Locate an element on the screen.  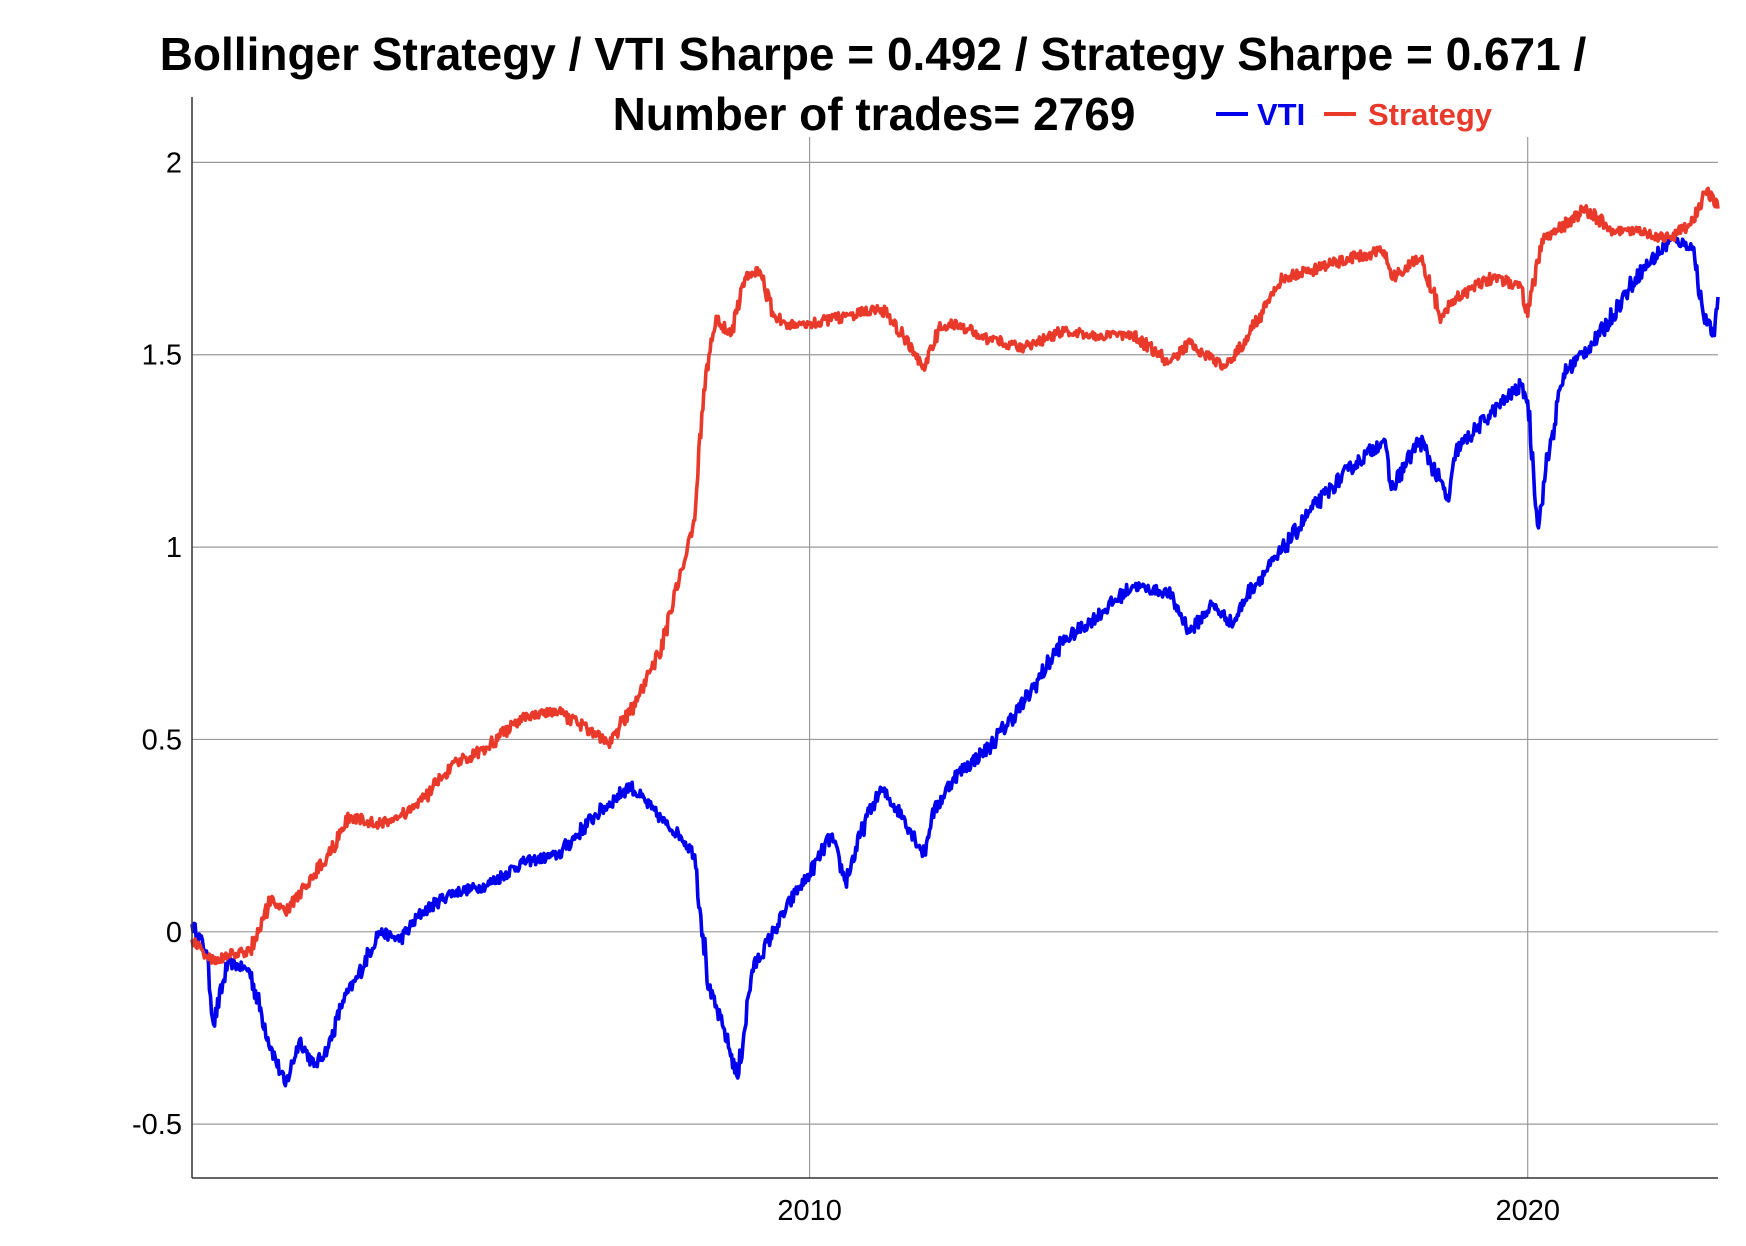
x-tick-label: 2010 is located at coordinates (809, 1211).